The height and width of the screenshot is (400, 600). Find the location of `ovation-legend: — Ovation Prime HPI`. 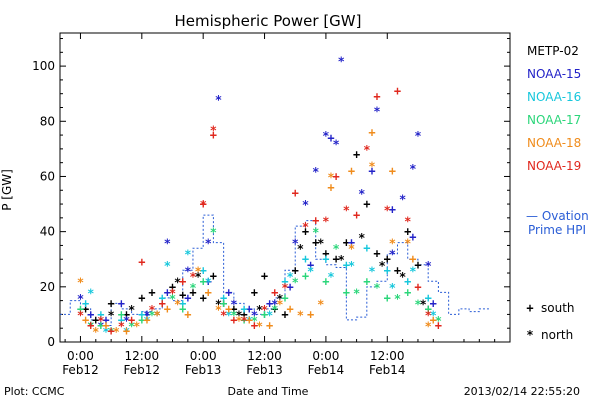

ovation-legend: — Ovation Prime HPI is located at coordinates (557, 223).